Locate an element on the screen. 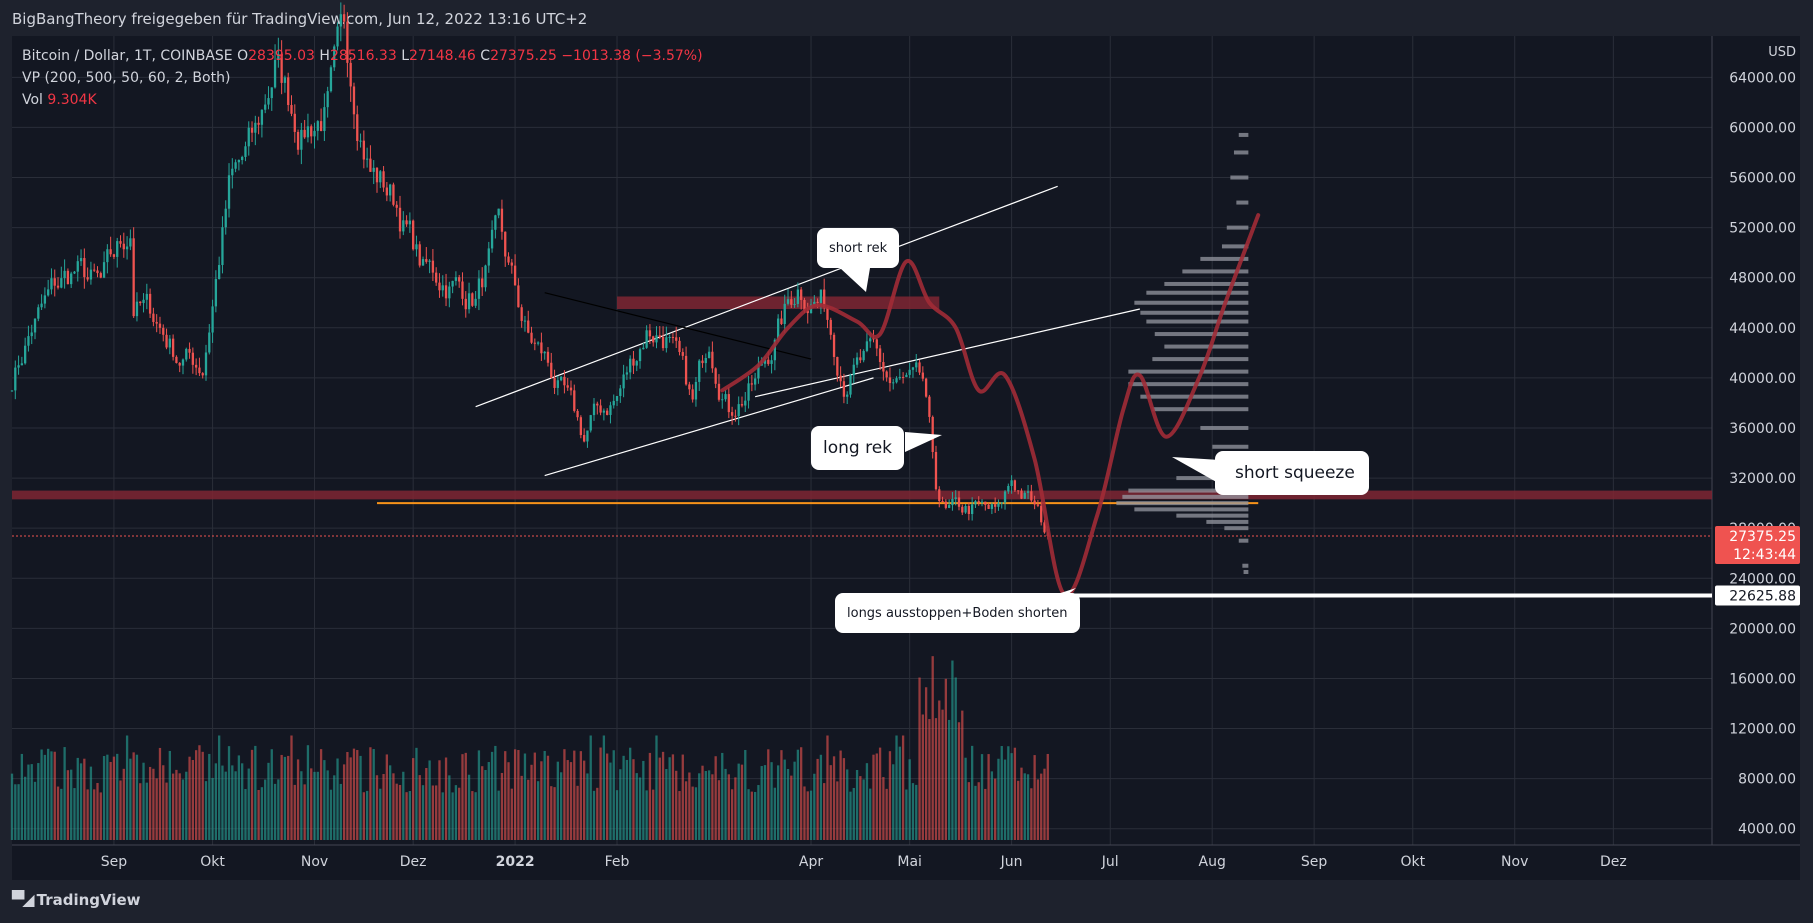  x-tick-label: Okt is located at coordinates (212, 862).